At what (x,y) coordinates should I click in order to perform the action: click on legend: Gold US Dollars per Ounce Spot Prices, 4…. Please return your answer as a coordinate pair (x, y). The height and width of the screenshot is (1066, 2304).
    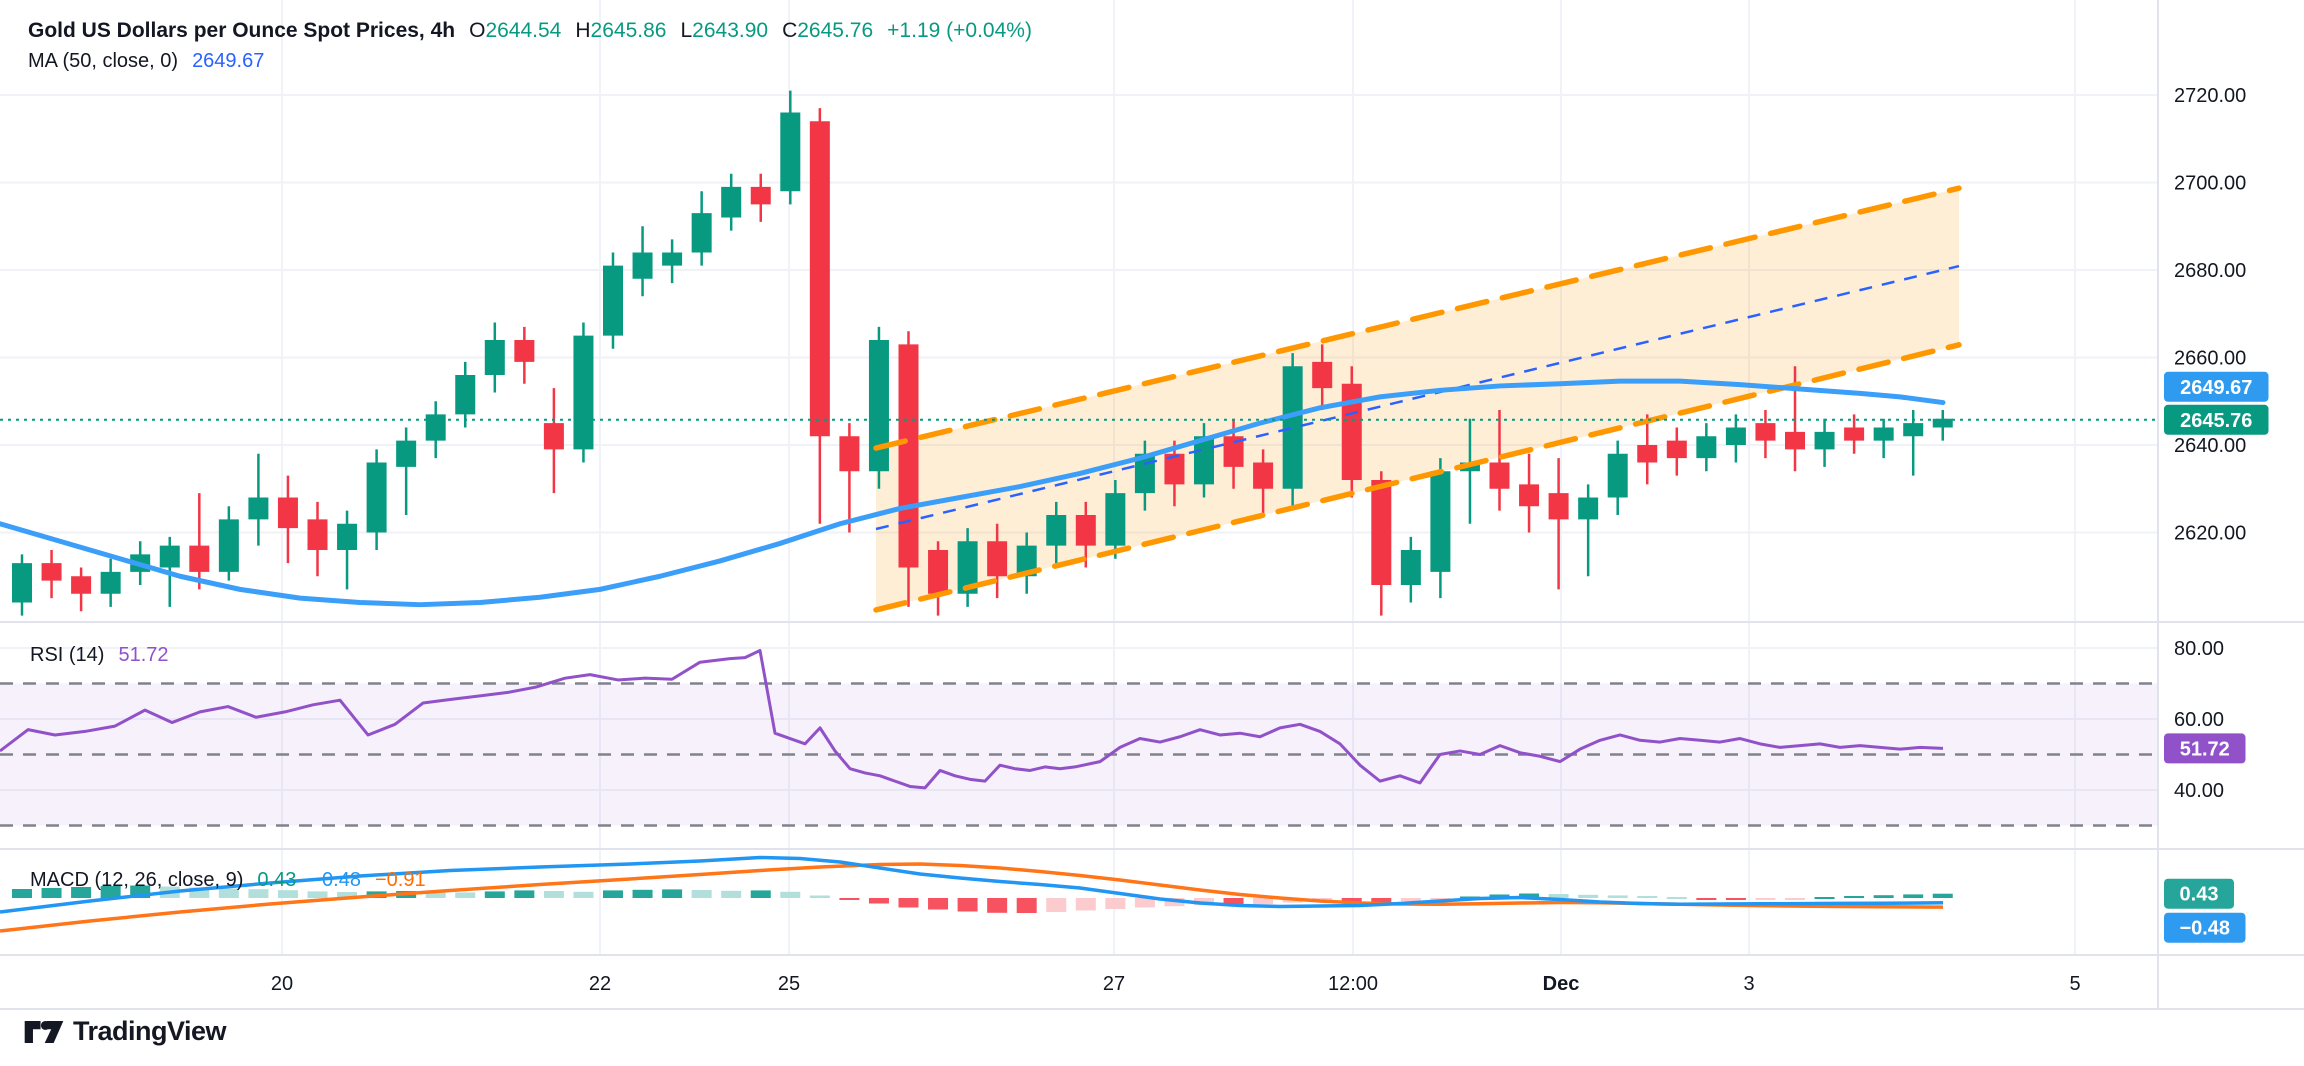
    Looking at the image, I should click on (530, 46).